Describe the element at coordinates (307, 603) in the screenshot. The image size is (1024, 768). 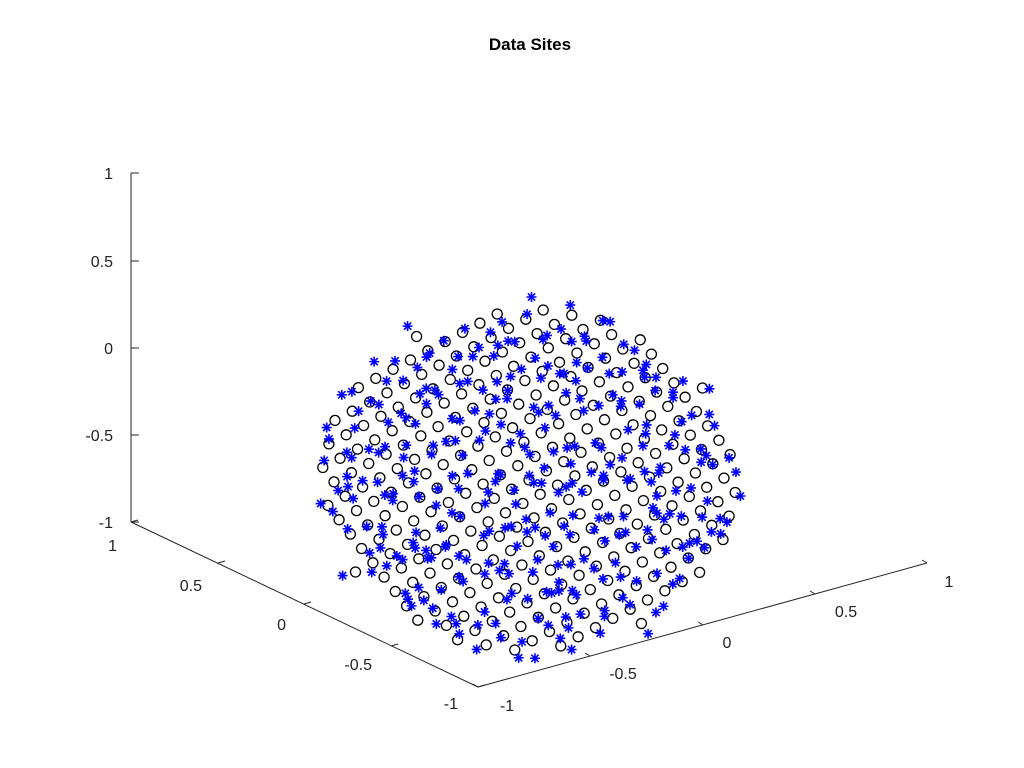
I see `y-tick-mark` at that location.